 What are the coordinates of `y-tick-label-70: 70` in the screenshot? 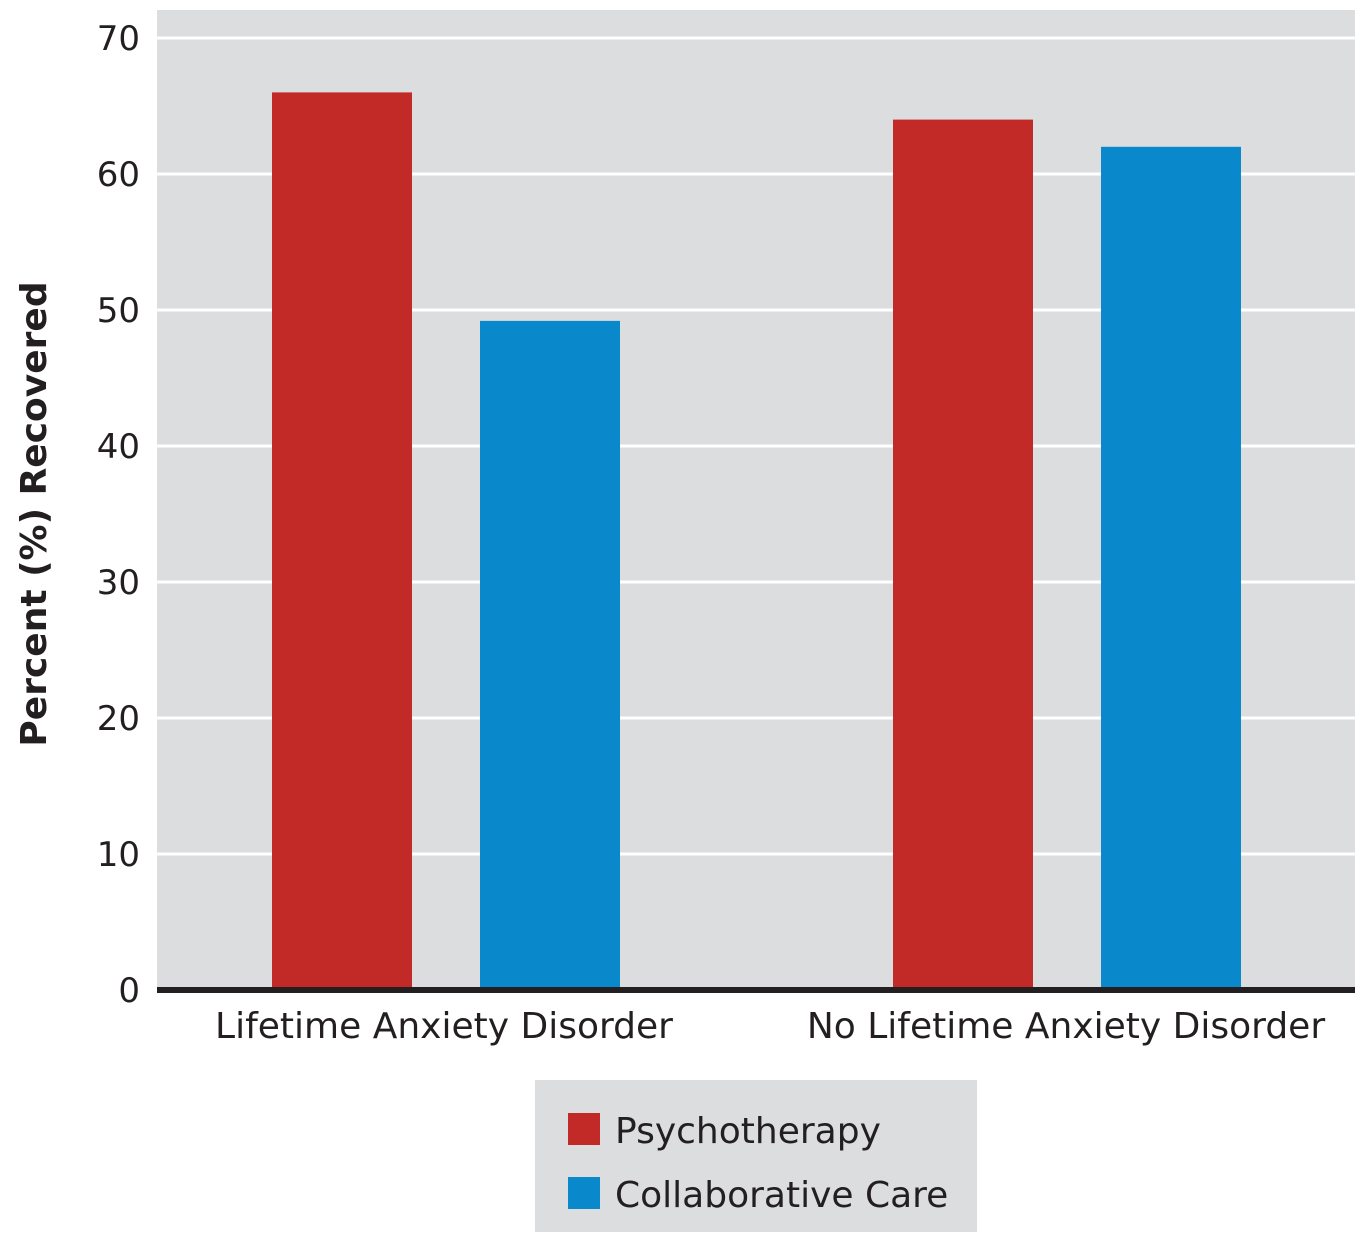 It's located at (118, 39).